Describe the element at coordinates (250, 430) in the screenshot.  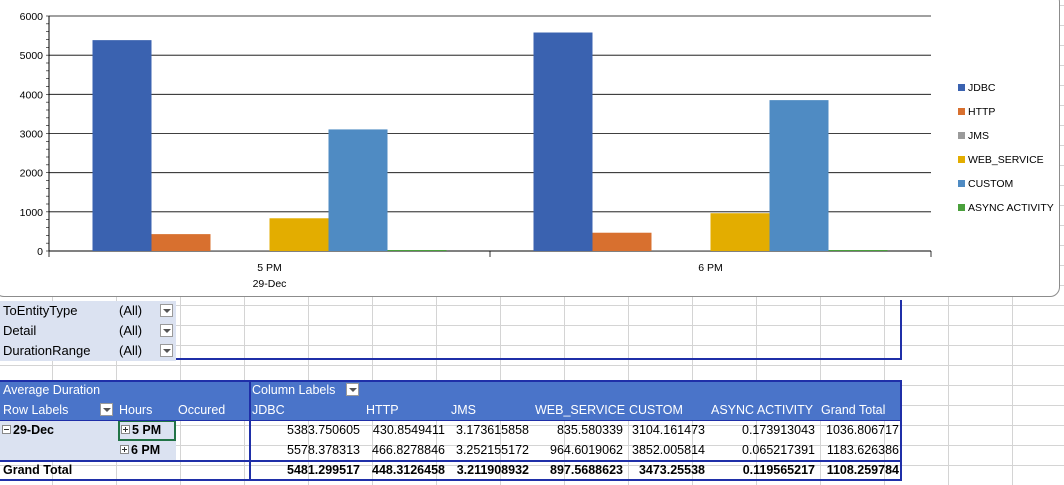
I see `table-border-divider` at that location.